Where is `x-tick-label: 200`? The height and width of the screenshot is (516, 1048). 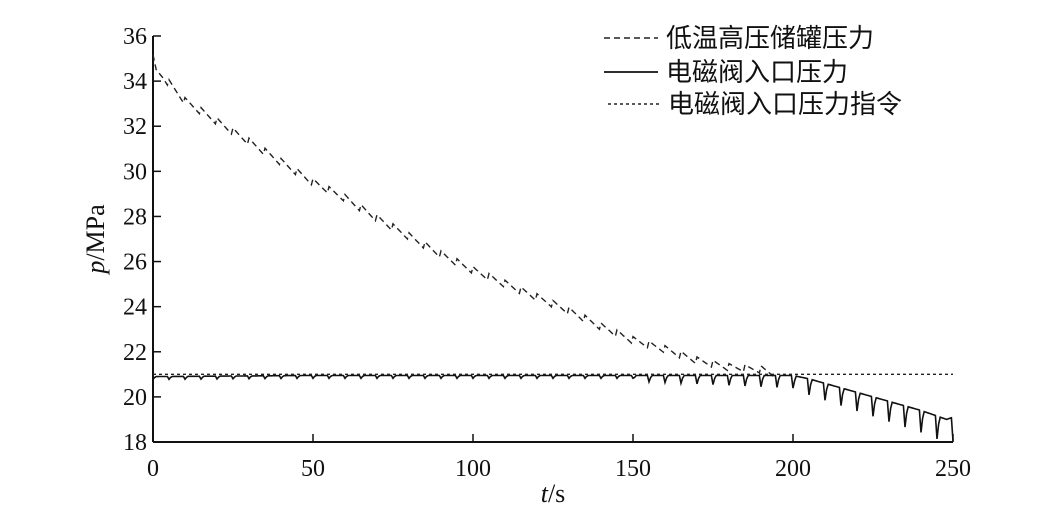 x-tick-label: 200 is located at coordinates (793, 469).